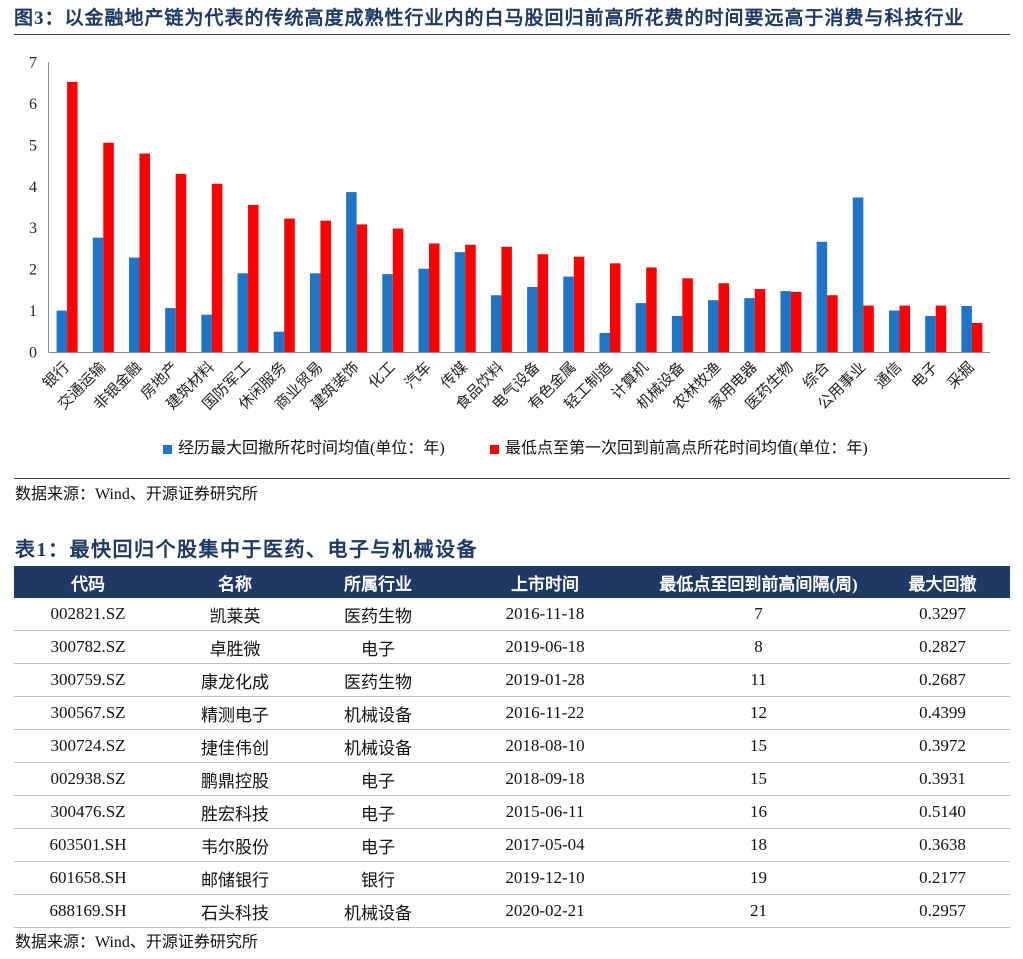  I want to click on table-row: 300567.SZ 精测电子 机械设备 2016-11-22 12 0.4399, so click(512, 713).